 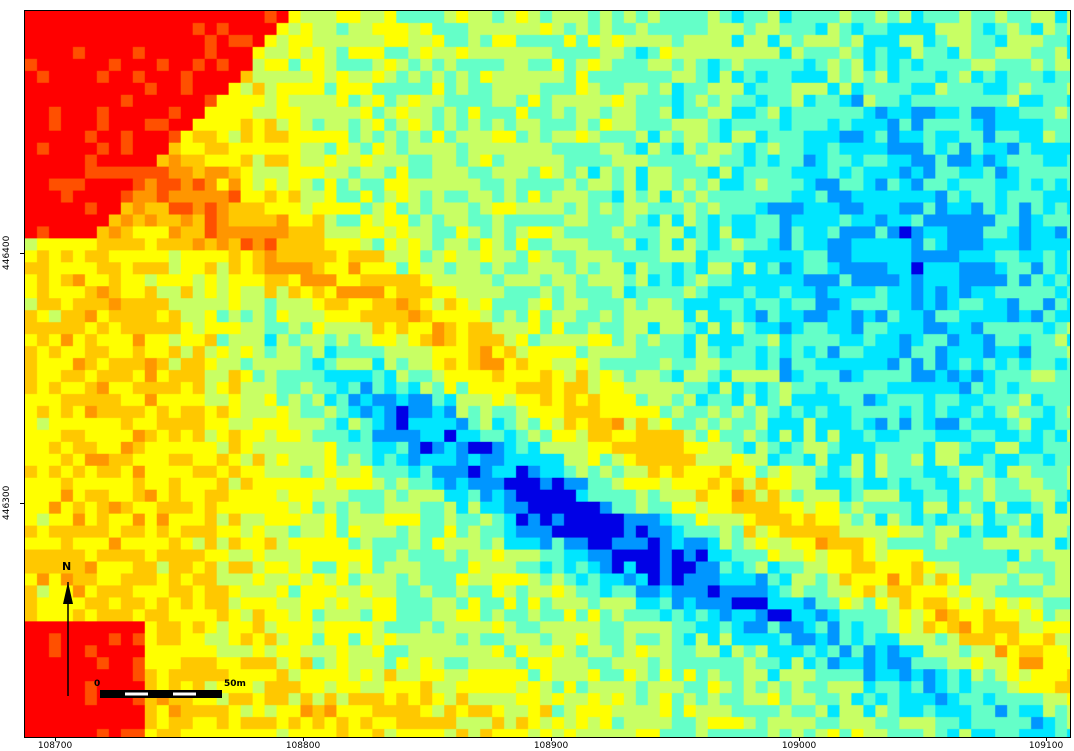 What do you see at coordinates (7, 253) in the screenshot?
I see `y-tick-label: 446400` at bounding box center [7, 253].